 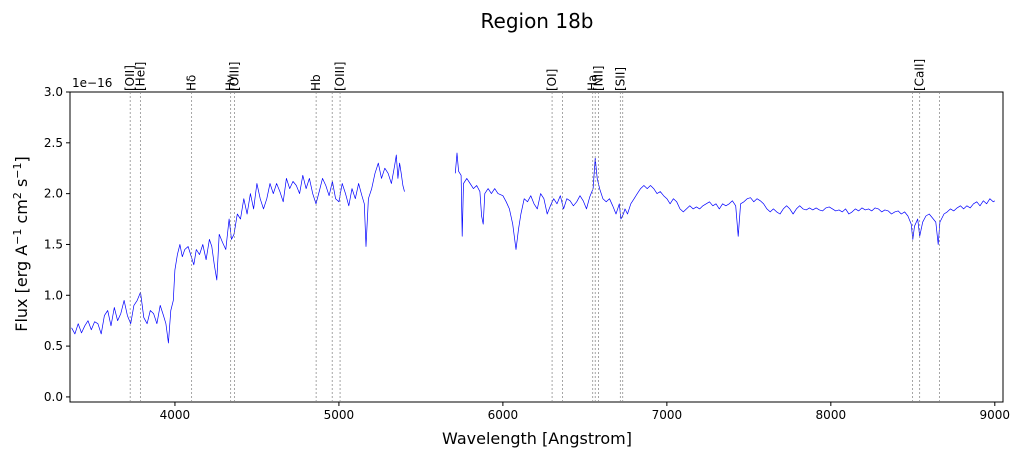 I want to click on y-axis: 0.0 0.5 1.0 1.5 2.0 2.5 3.0, so click(x=57, y=244).